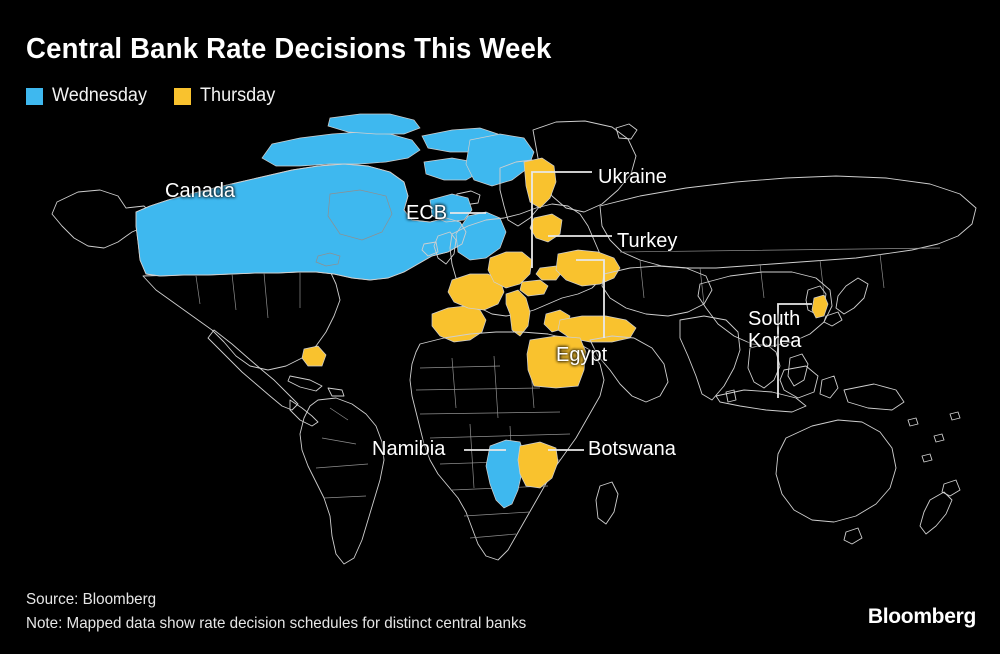  I want to click on region-south-america-borders, so click(342, 453).